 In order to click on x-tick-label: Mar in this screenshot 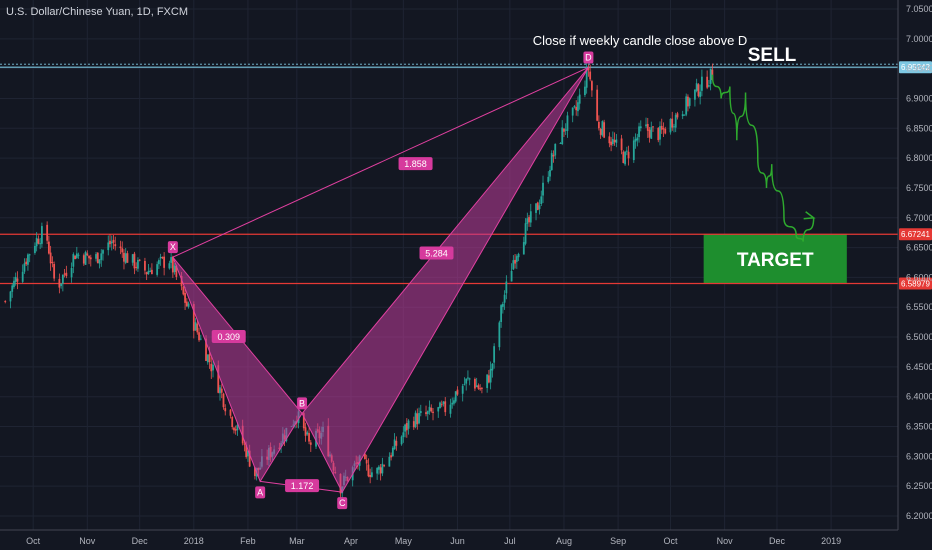, I will do `click(297, 541)`.